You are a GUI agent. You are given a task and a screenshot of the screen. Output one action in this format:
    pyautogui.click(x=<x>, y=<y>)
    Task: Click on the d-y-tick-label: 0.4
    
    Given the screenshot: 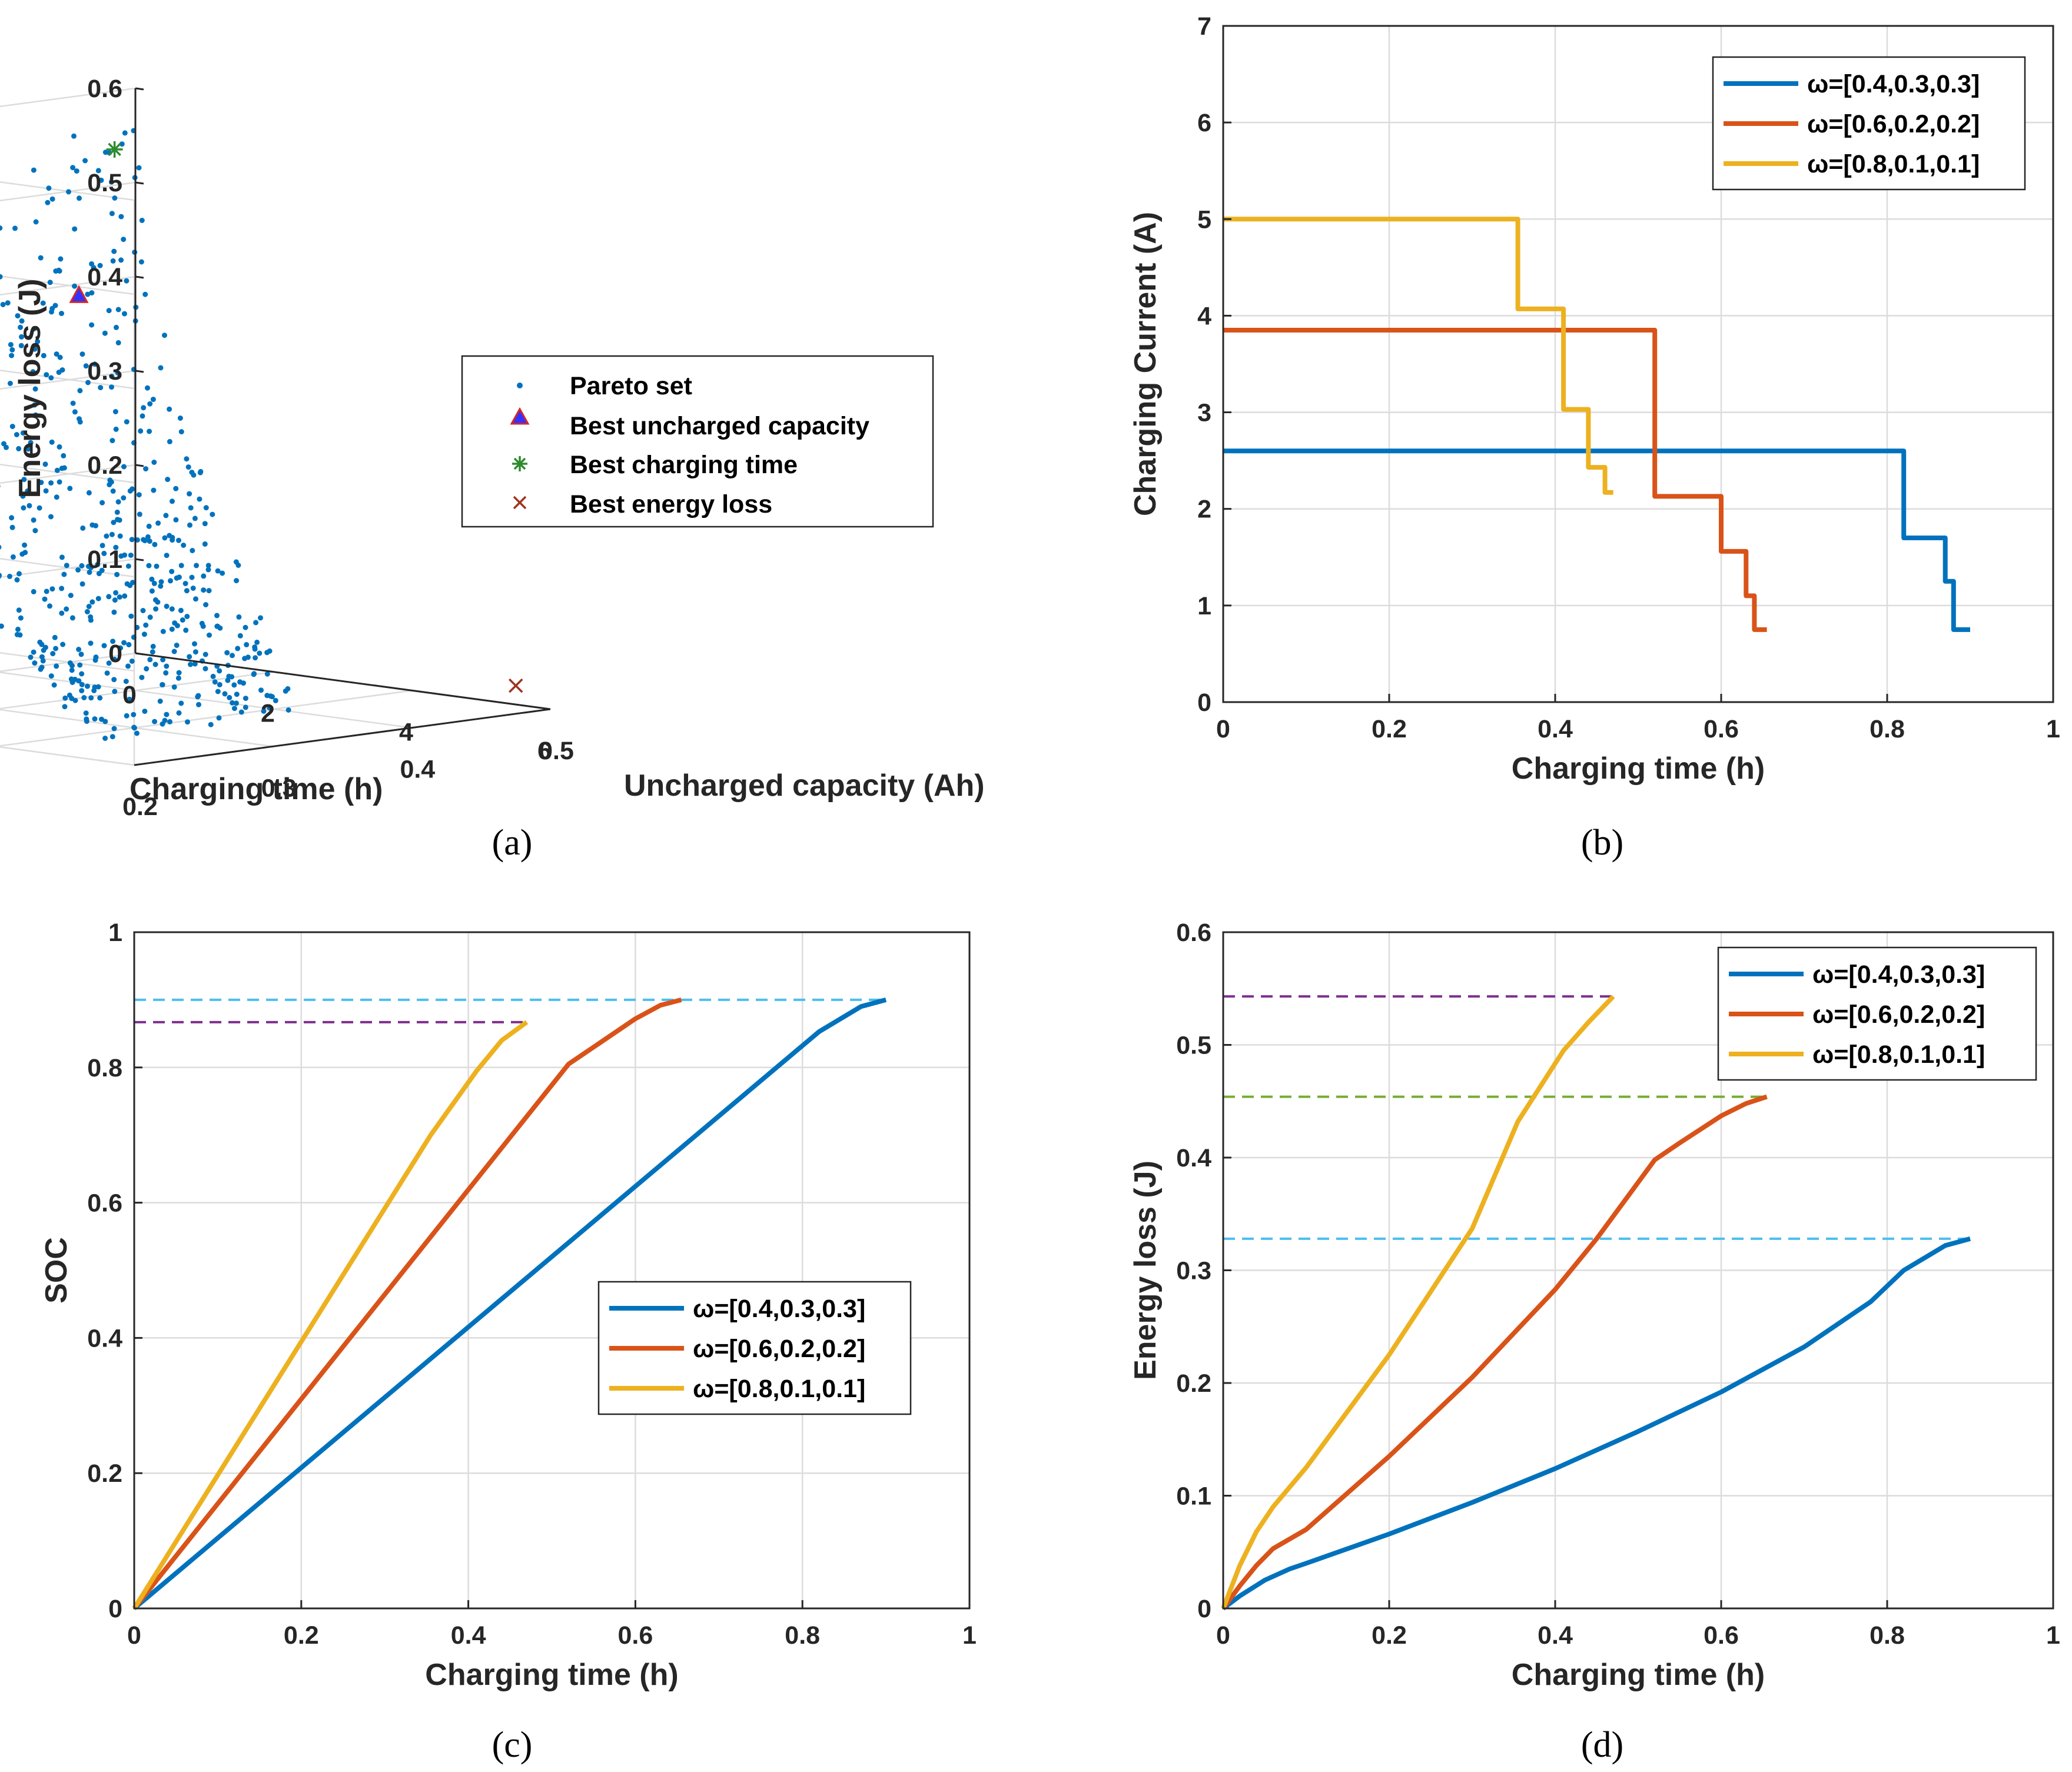 What is the action you would take?
    pyautogui.click(x=1193, y=1158)
    